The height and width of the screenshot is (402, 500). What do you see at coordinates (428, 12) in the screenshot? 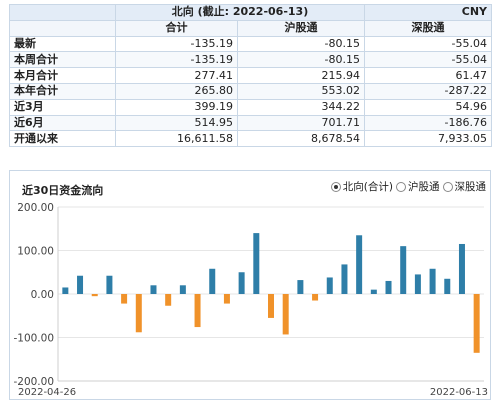
I see `currency-label: CNY` at bounding box center [428, 12].